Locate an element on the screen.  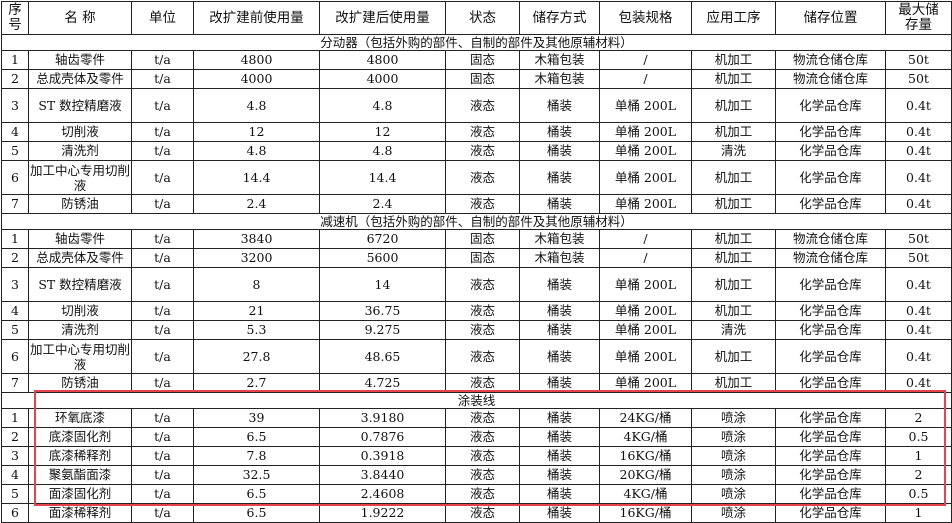
package-spec-cell: 24KG/桶 is located at coordinates (645, 418).